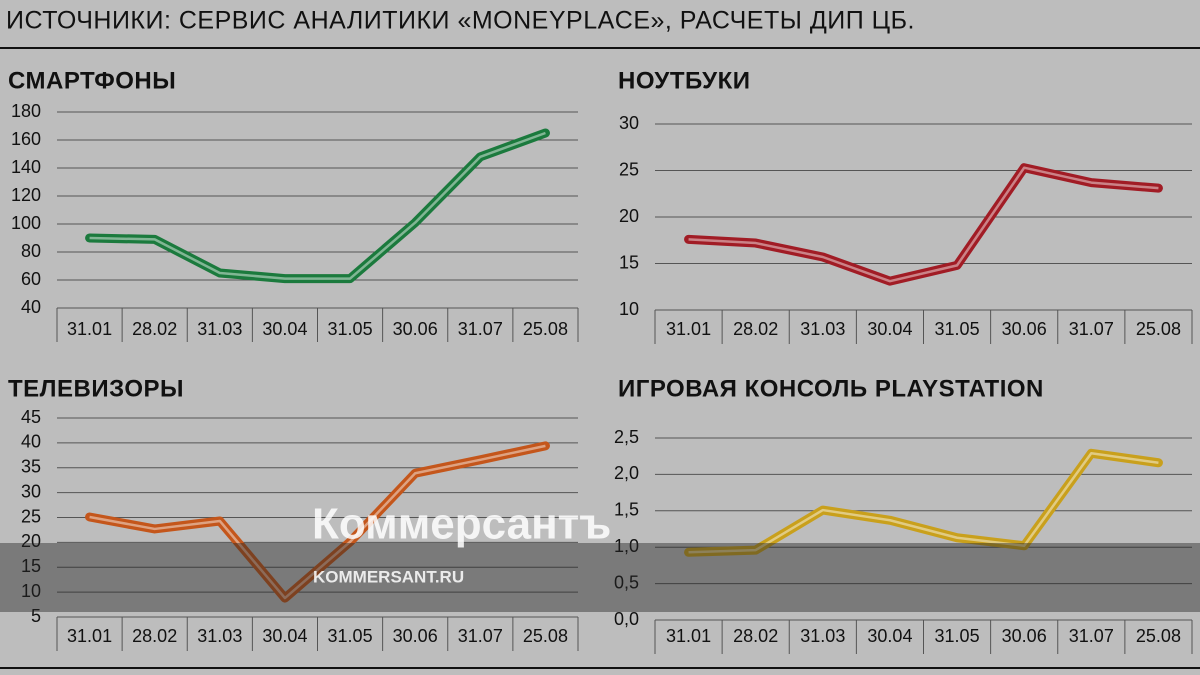  What do you see at coordinates (626, 619) in the screenshot?
I see `y-tick-label: 0,0` at bounding box center [626, 619].